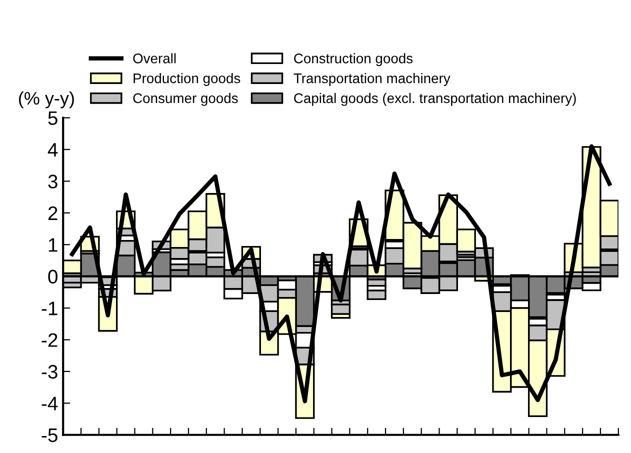 Image resolution: width=631 pixels, height=453 pixels. I want to click on legend-label: Consumer goods, so click(185, 99).